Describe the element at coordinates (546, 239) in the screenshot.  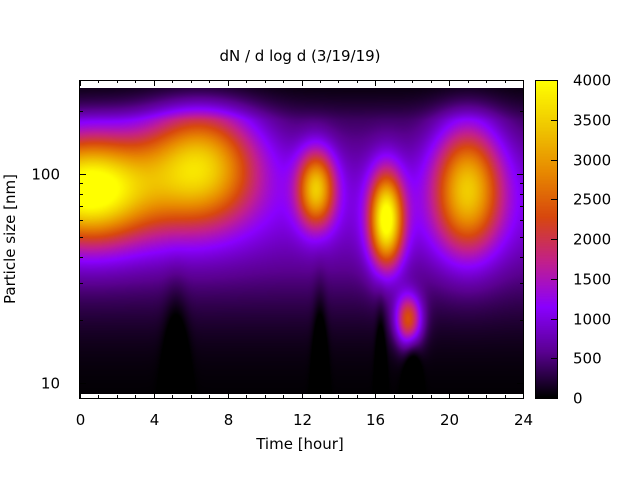
I see `colorbar-frame` at that location.